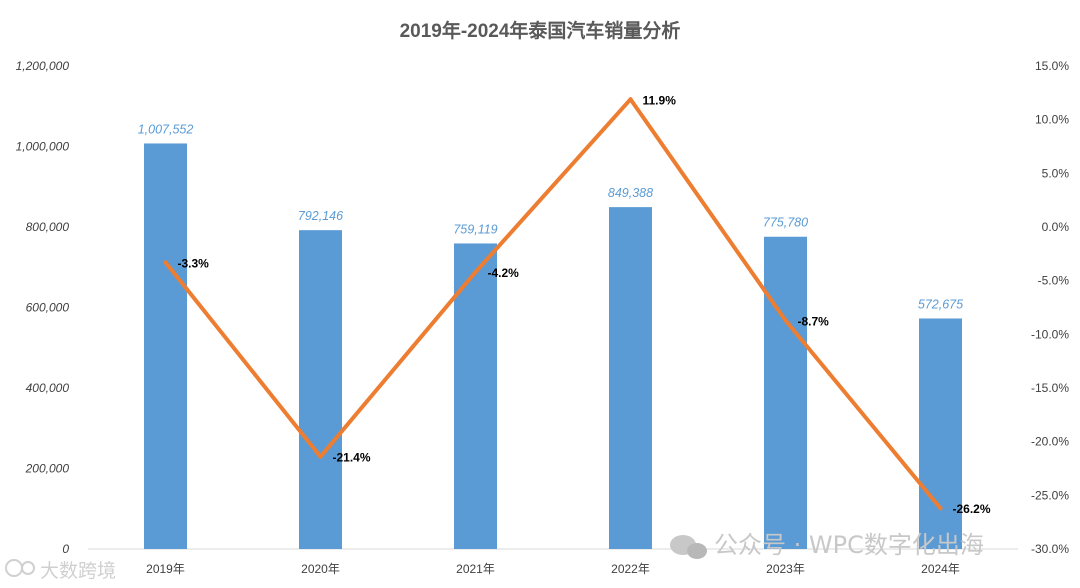 The height and width of the screenshot is (588, 1080). Describe the element at coordinates (194, 263) in the screenshot. I see `line-data-label: -3.3%` at that location.